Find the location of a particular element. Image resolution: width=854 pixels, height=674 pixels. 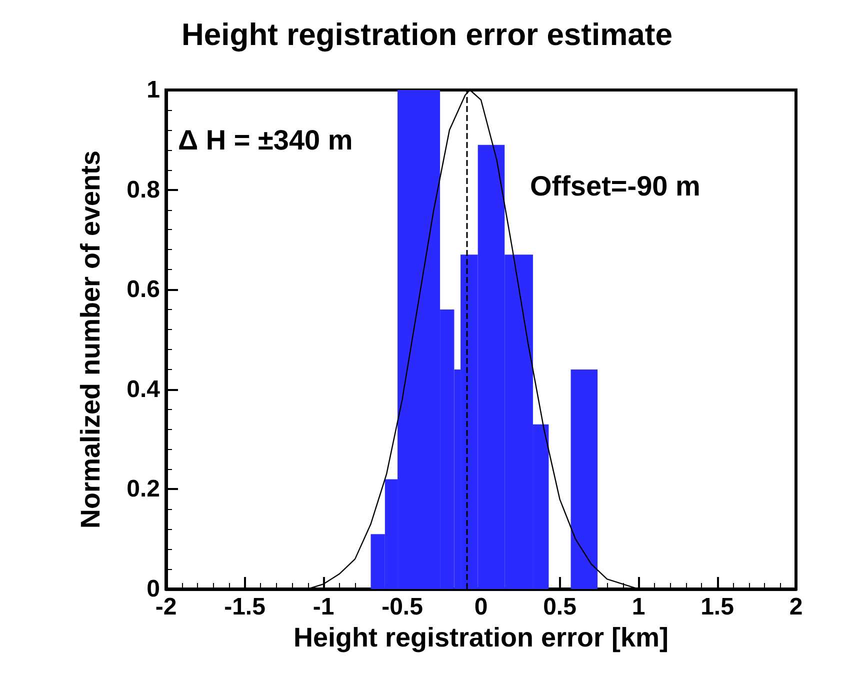

y-tick-label: 0.8 is located at coordinates (143, 190).